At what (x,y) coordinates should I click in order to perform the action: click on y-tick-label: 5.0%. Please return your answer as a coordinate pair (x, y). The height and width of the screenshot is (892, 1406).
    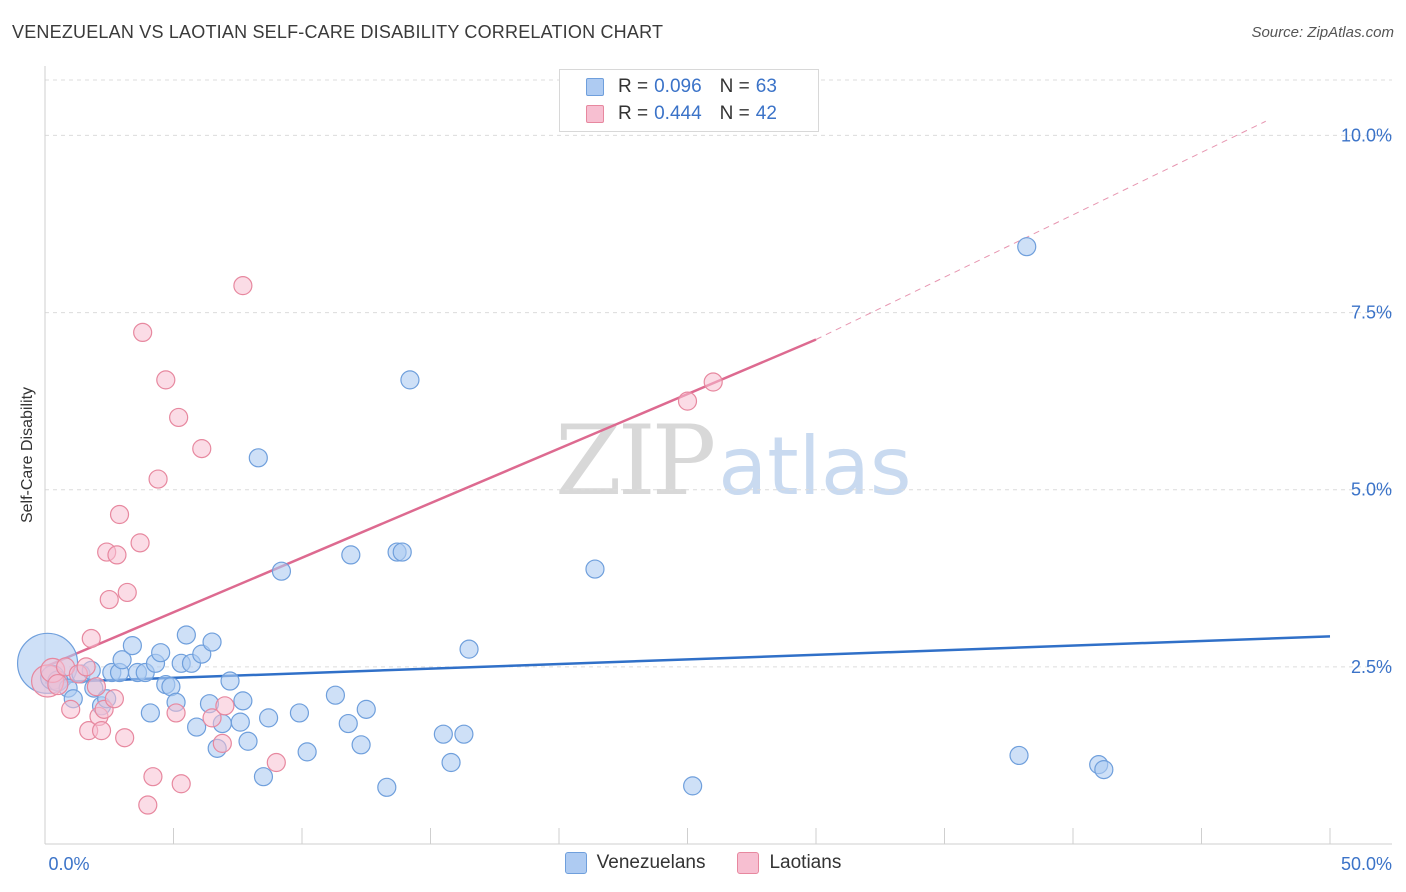
    Looking at the image, I should click on (1371, 490).